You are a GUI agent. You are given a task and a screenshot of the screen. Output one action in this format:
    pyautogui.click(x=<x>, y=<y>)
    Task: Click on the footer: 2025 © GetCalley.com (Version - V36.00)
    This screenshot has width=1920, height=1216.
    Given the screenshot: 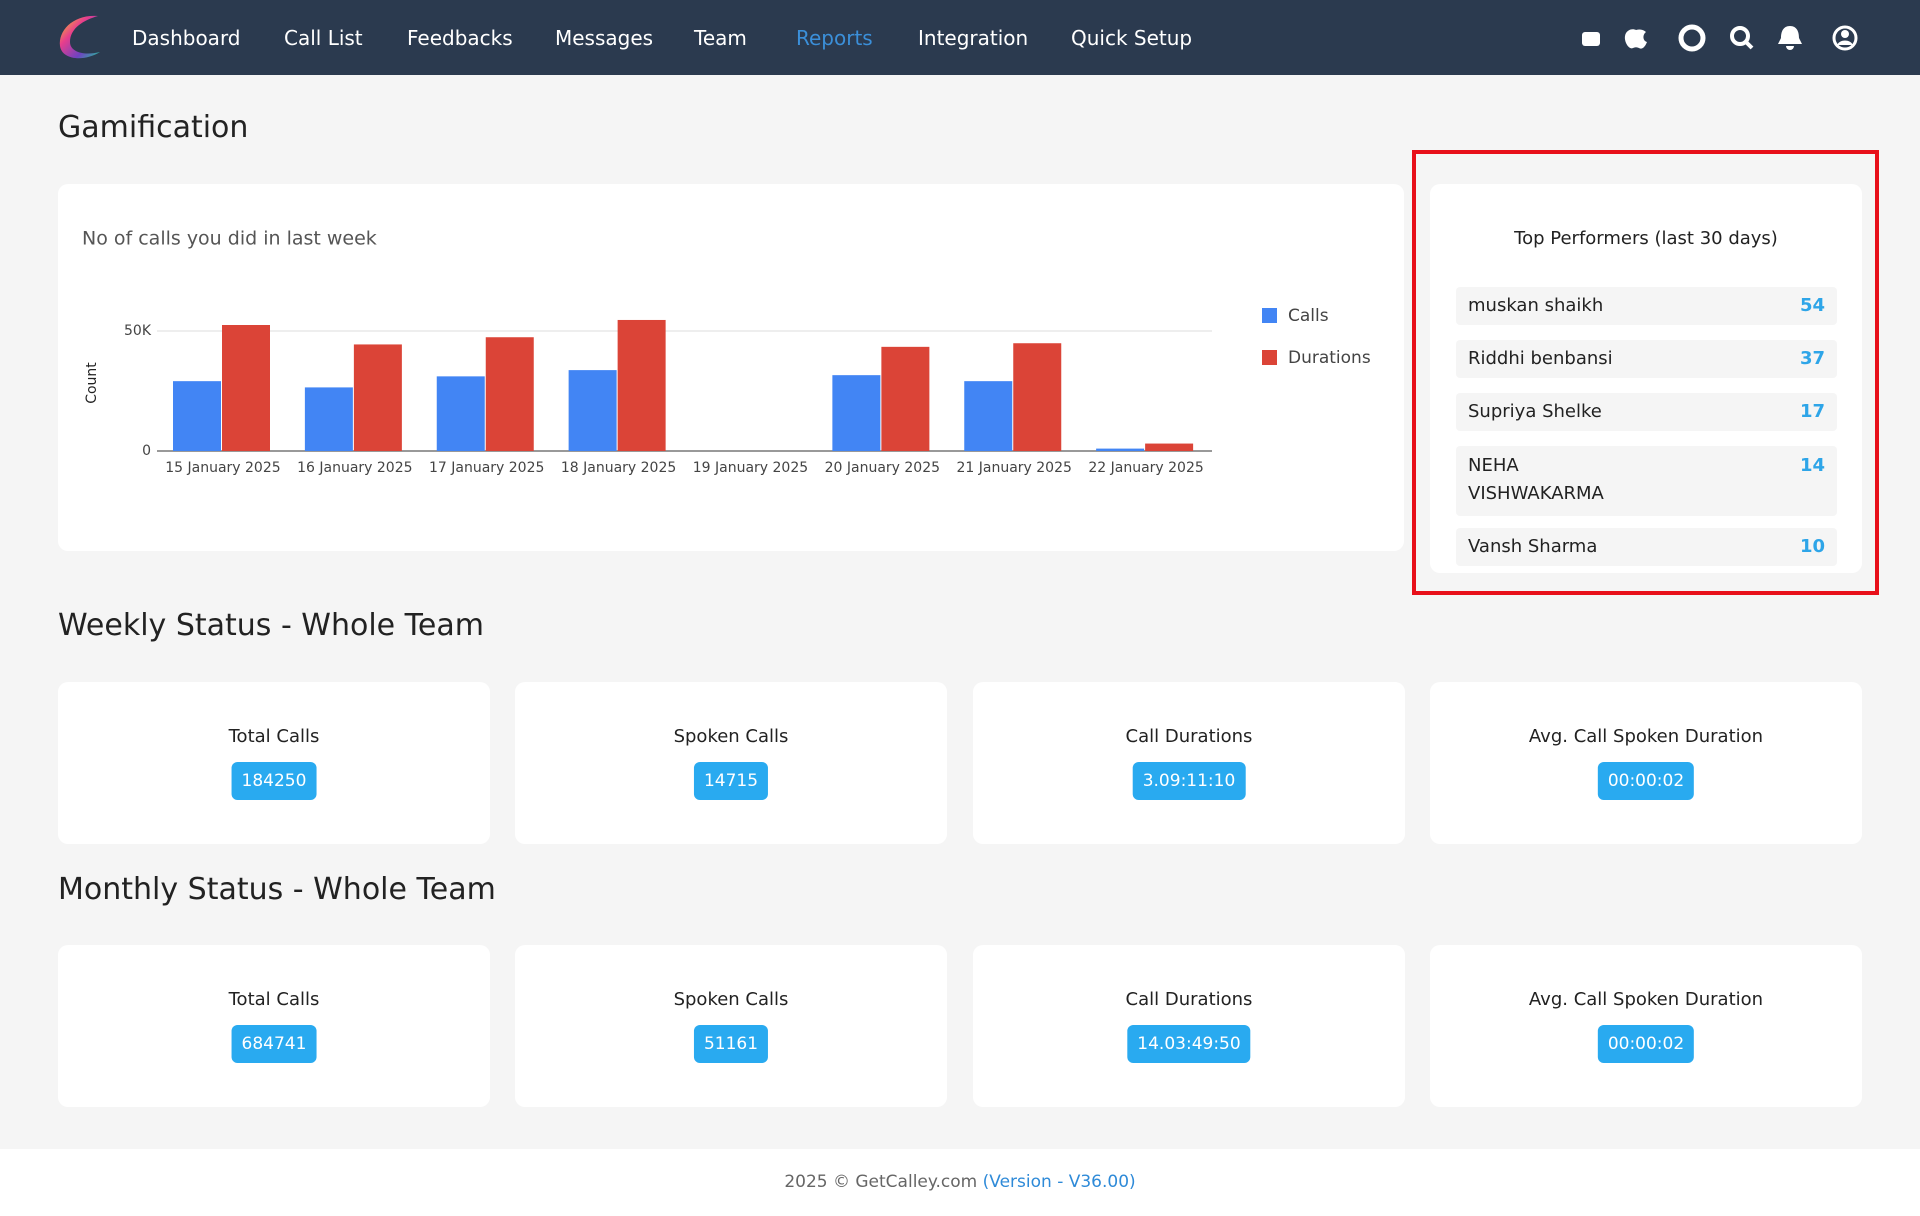 What is the action you would take?
    pyautogui.click(x=960, y=1182)
    